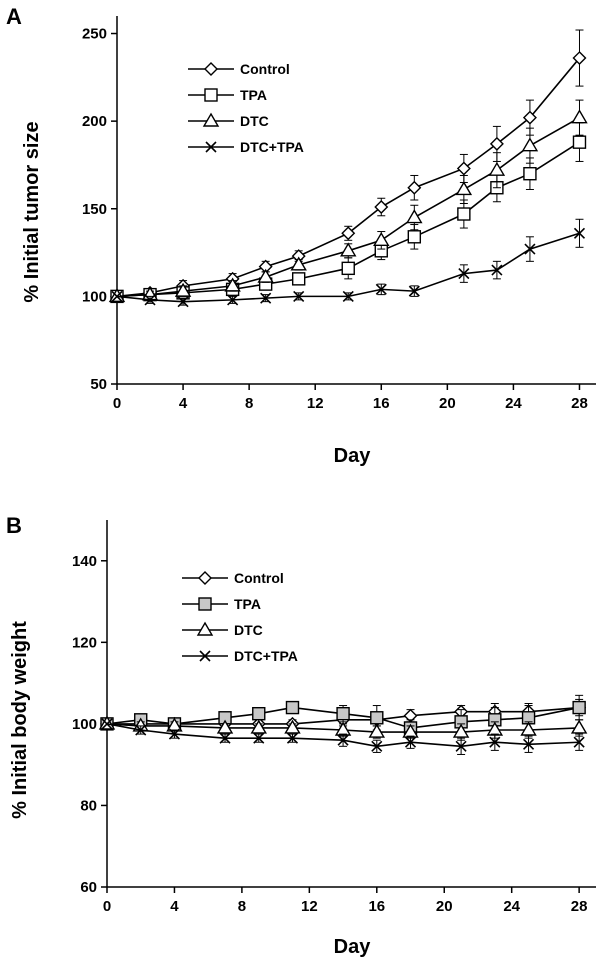 This screenshot has width=602, height=969. What do you see at coordinates (88, 805) in the screenshot?
I see `y-tick-label: 80` at bounding box center [88, 805].